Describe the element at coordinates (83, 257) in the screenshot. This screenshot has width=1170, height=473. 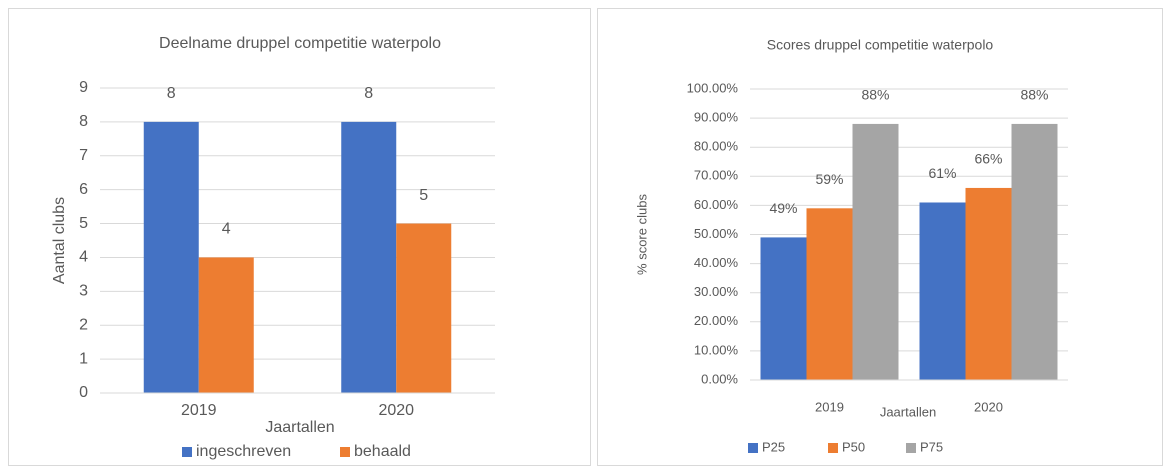
I see `y-tick-label: 4` at that location.